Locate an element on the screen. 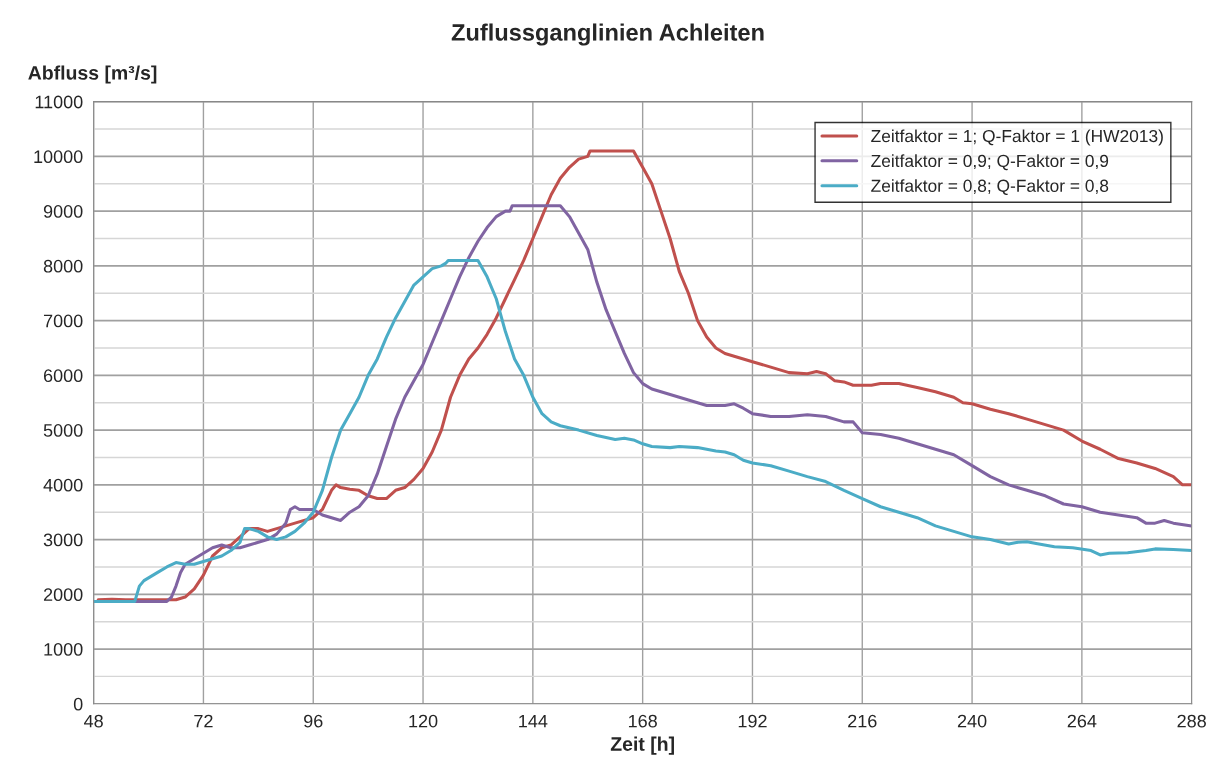  x-tick-label: 240 is located at coordinates (972, 721).